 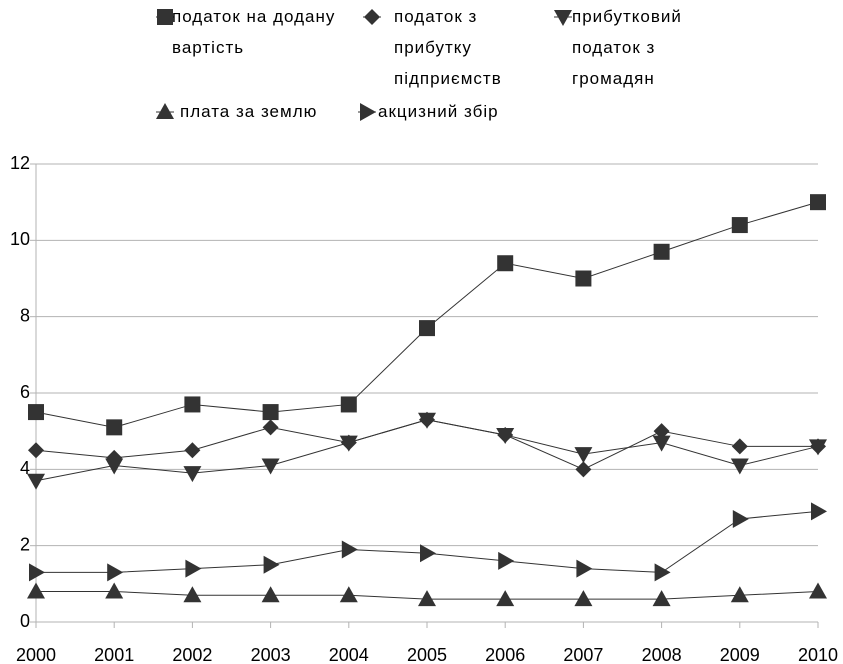 What do you see at coordinates (192, 654) in the screenshot?
I see `x-tick-label: 2002` at bounding box center [192, 654].